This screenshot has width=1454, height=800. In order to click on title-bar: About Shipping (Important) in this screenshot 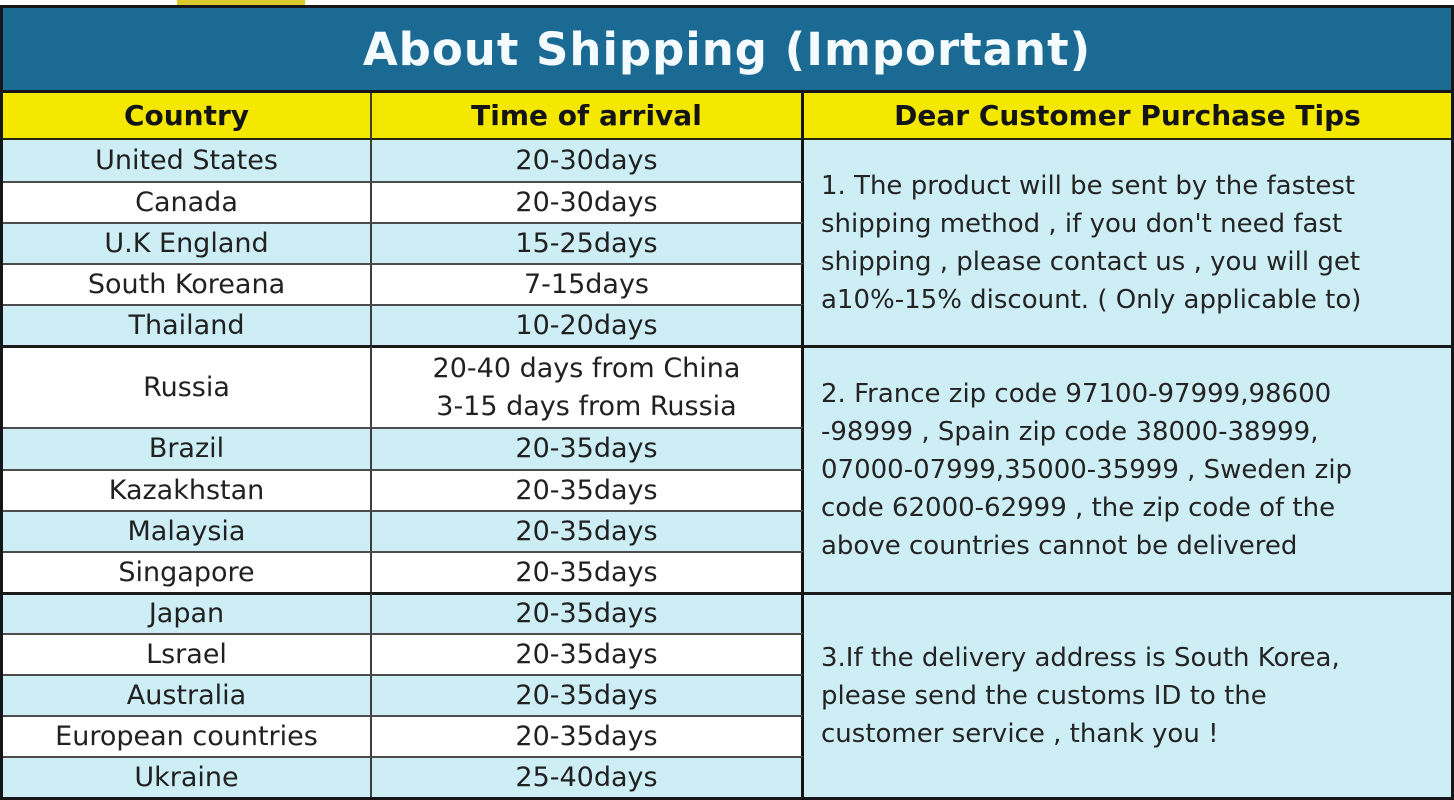, I will do `click(727, 47)`.